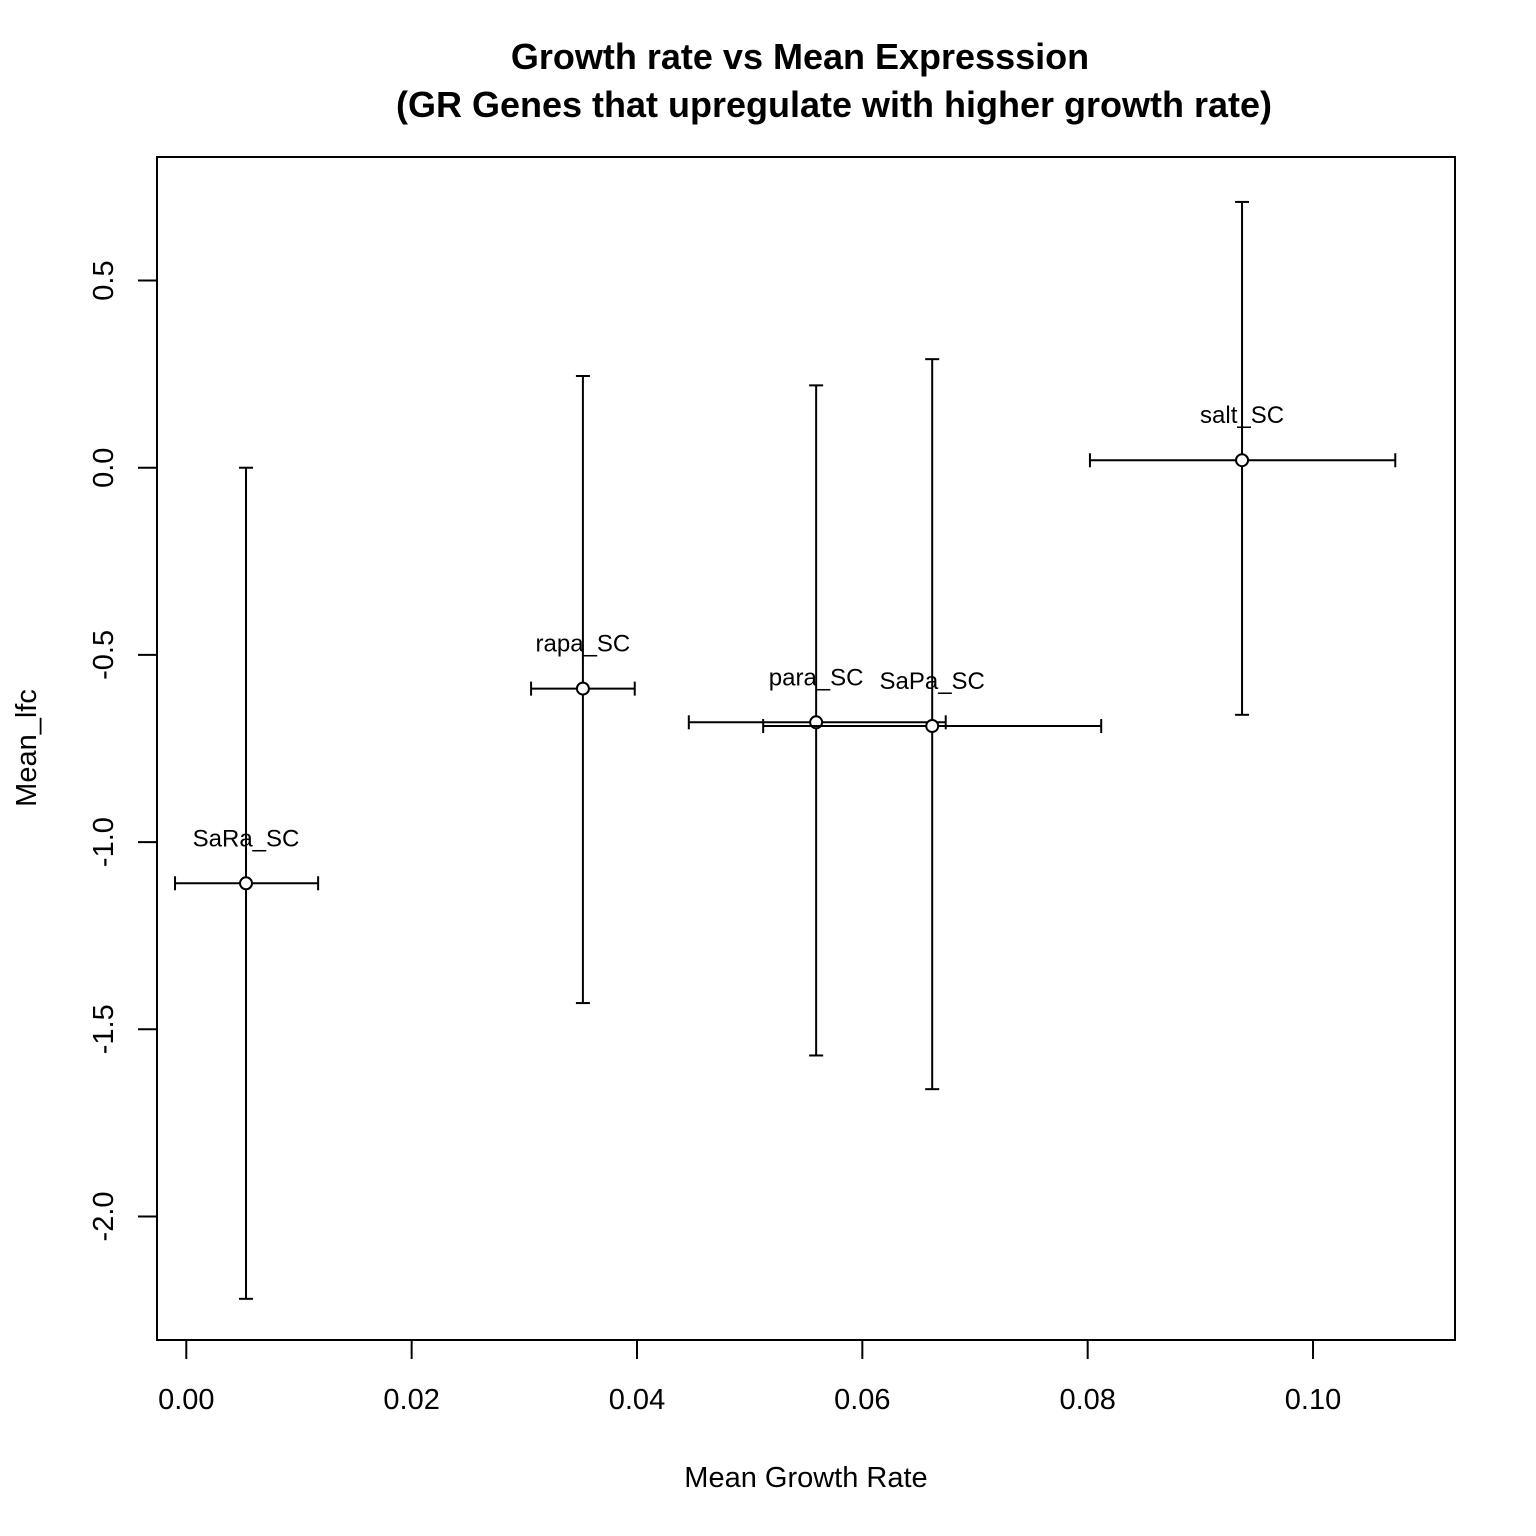 The height and width of the screenshot is (1536, 1536). What do you see at coordinates (749, 1377) in the screenshot?
I see `x-axis: 0.00 0.02 0.04 0.06 0.08 0.10` at bounding box center [749, 1377].